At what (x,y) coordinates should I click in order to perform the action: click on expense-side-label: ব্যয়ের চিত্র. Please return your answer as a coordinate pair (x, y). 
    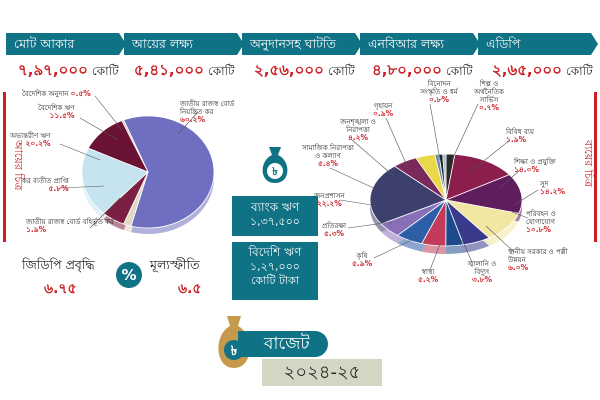
    Looking at the image, I should click on (588, 163).